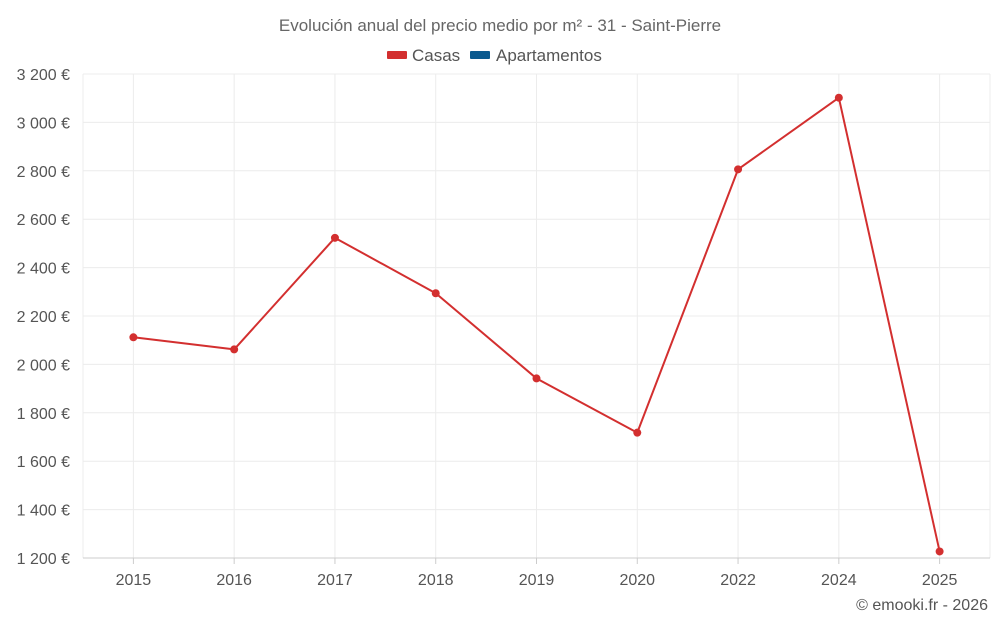  Describe the element at coordinates (738, 169) in the screenshot. I see `data-point-casas-2022` at that location.